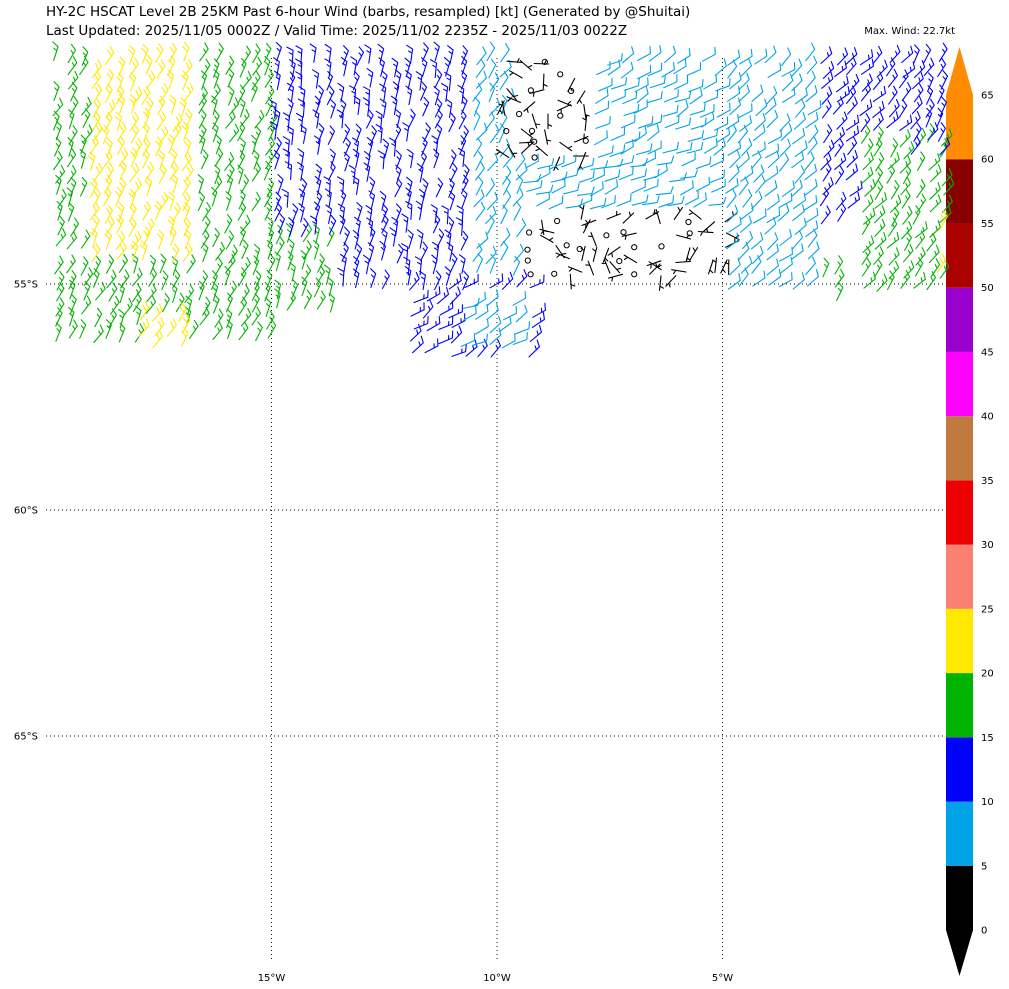 This screenshot has width=1009, height=989. What do you see at coordinates (26, 737) in the screenshot?
I see `y-tick-label: 65°S` at bounding box center [26, 737].